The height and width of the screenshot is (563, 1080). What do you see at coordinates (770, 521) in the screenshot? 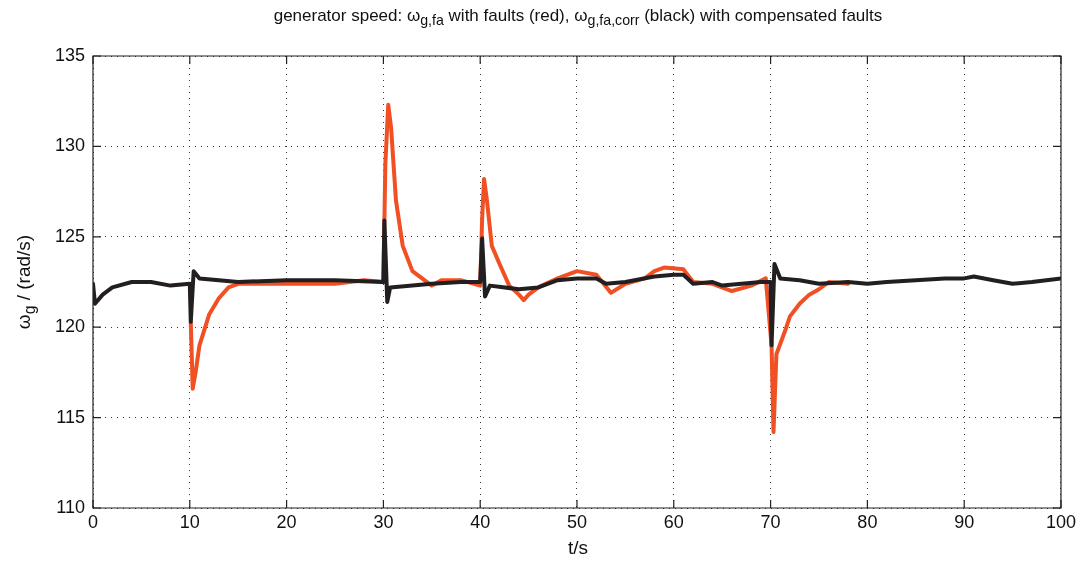
I see `x-tick-label: 70` at bounding box center [770, 521].